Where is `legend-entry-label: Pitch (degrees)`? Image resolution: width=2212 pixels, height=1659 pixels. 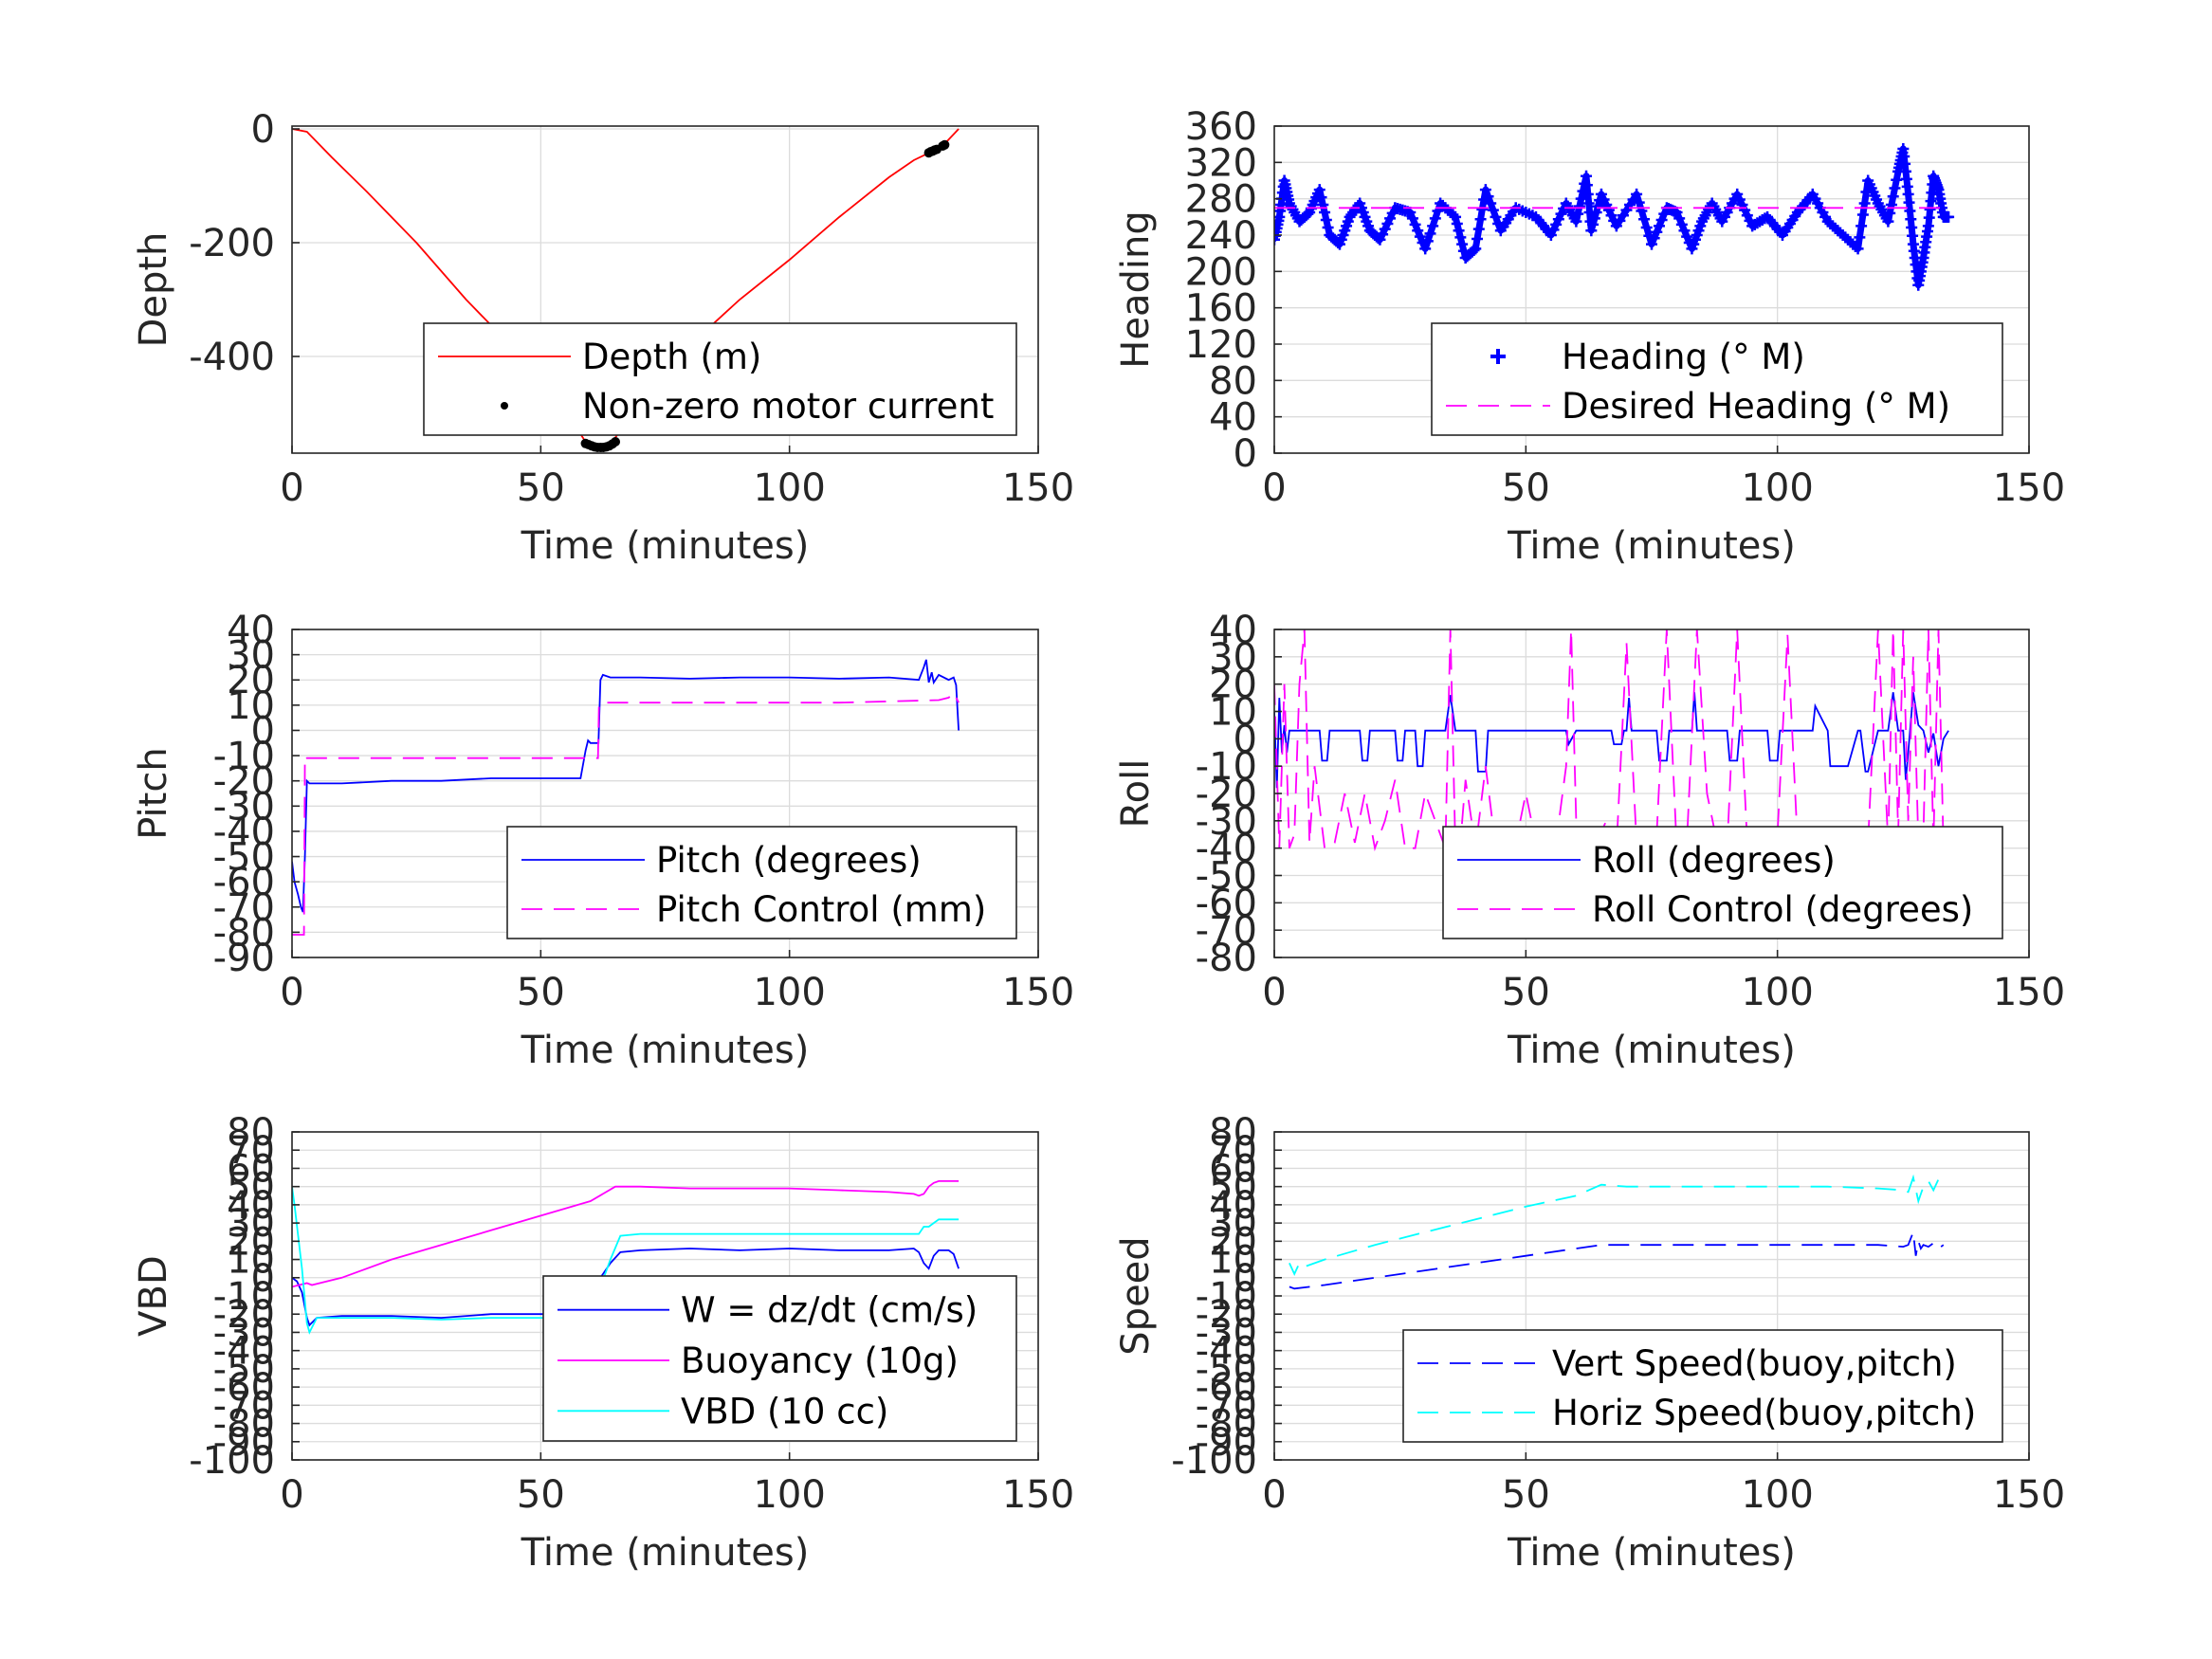
legend-entry-label: Pitch (degrees) is located at coordinates (789, 860).